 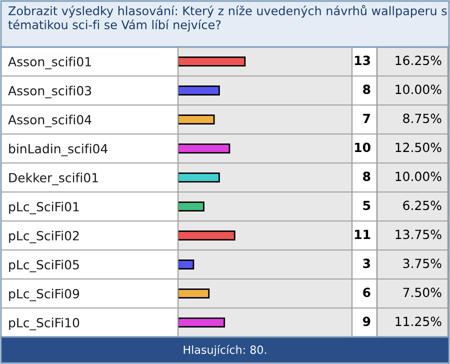 I want to click on text: 7.50%, so click(x=422, y=293).